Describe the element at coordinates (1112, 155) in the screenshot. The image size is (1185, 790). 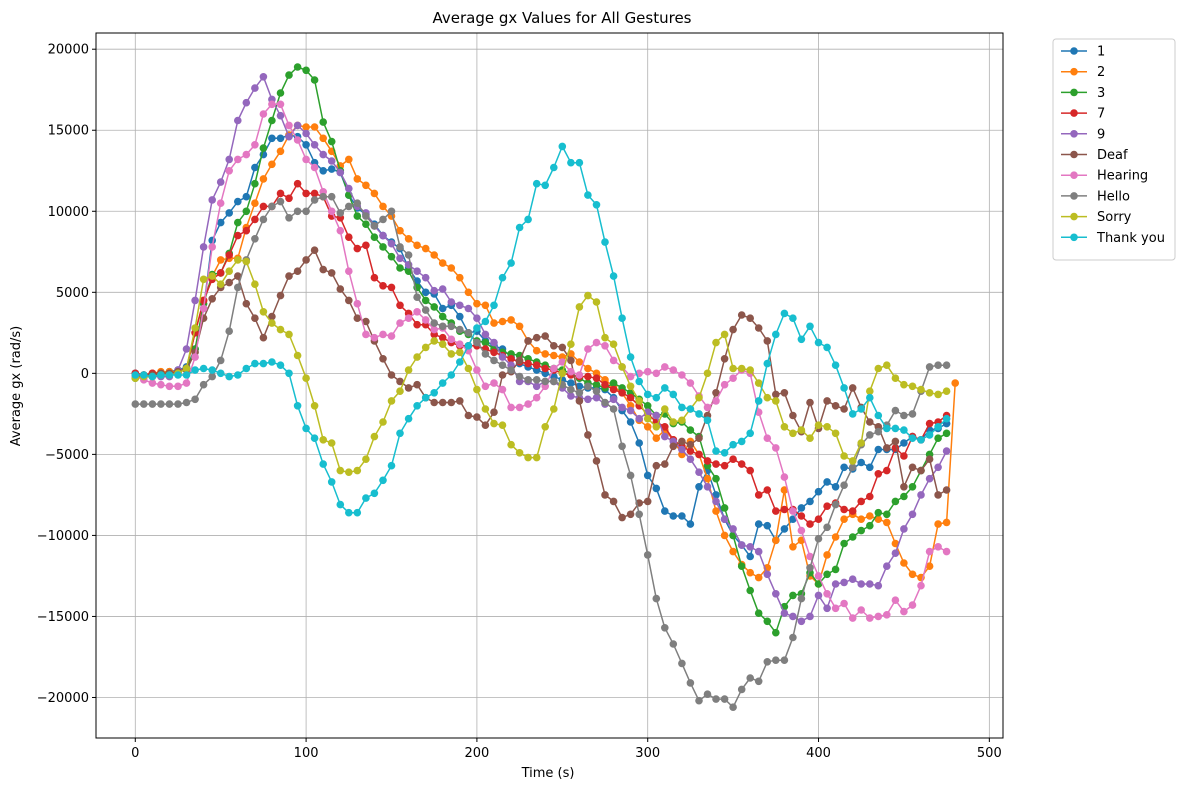
I see `legend-label: Deaf` at that location.